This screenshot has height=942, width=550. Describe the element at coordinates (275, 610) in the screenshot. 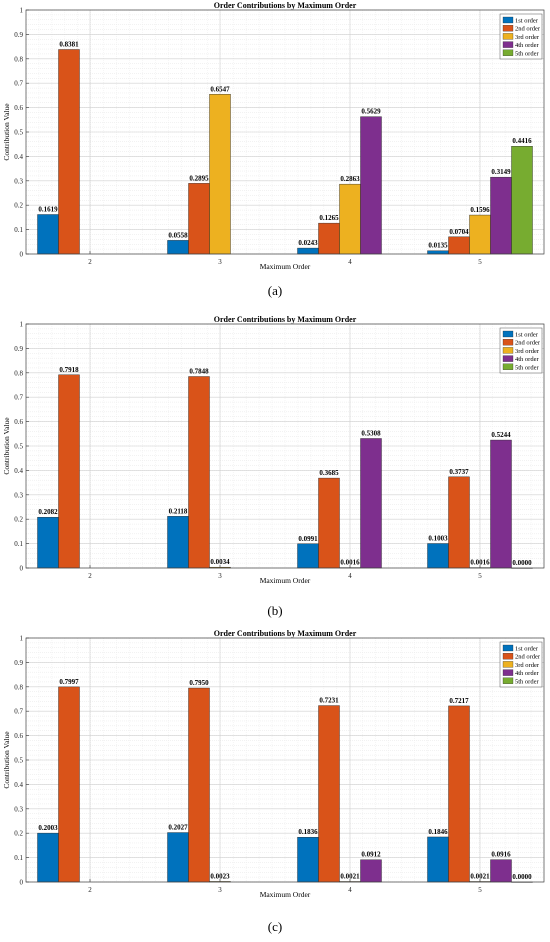

I see `caption-b: (b)` at that location.